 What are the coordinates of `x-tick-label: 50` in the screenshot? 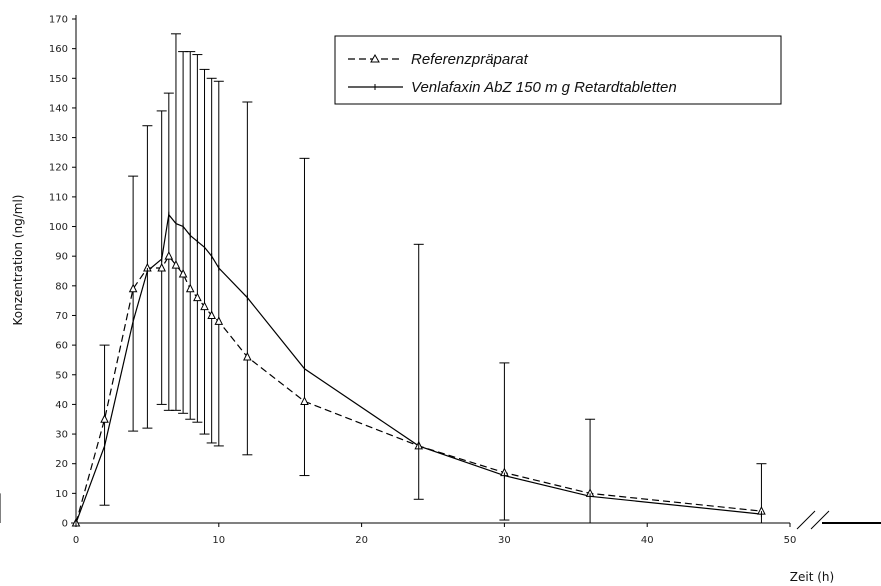 It's located at (790, 540).